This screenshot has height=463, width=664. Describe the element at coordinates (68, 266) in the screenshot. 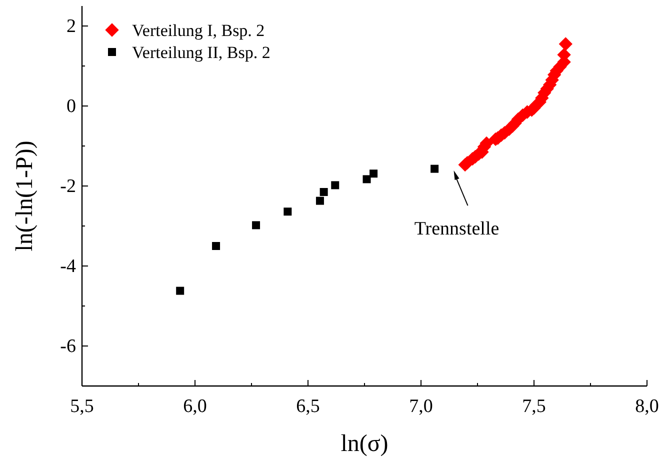

I see `y-tick-label: -4` at that location.